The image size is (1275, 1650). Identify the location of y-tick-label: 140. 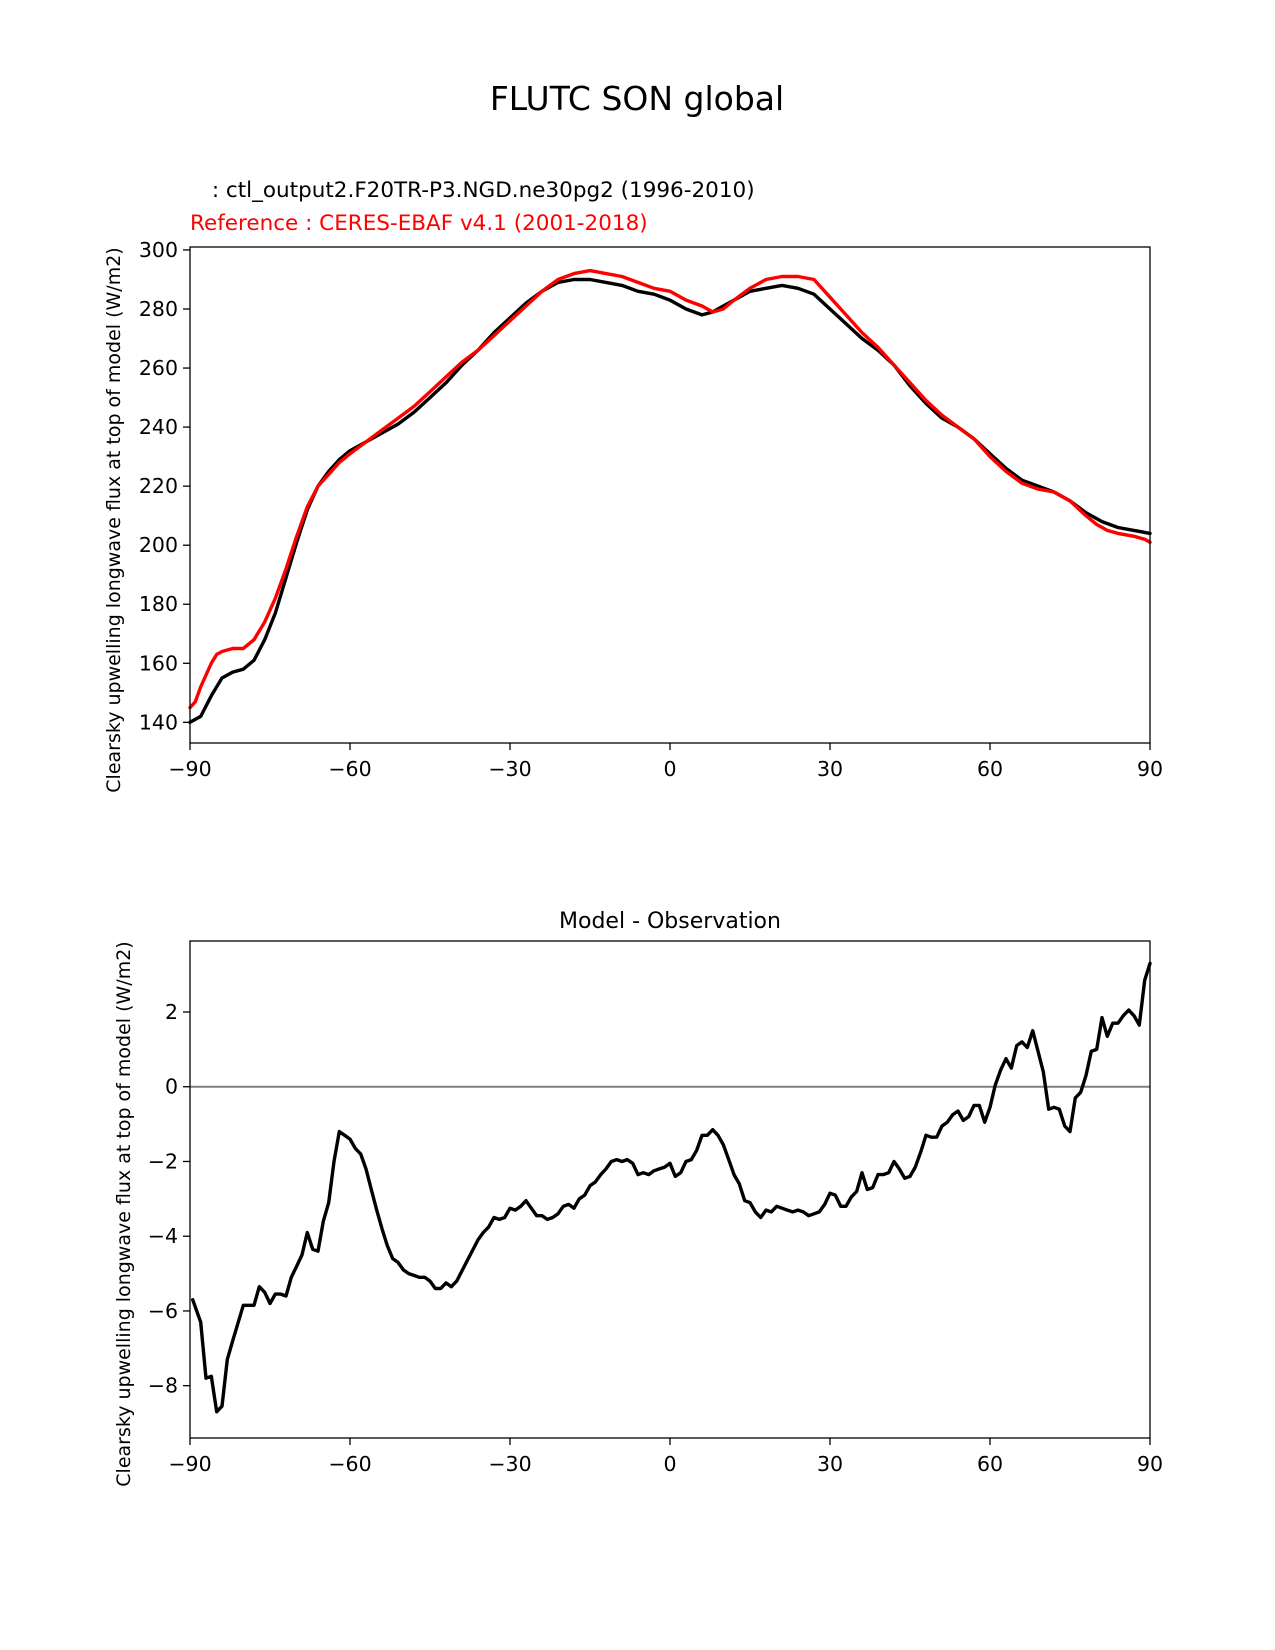
(158, 722).